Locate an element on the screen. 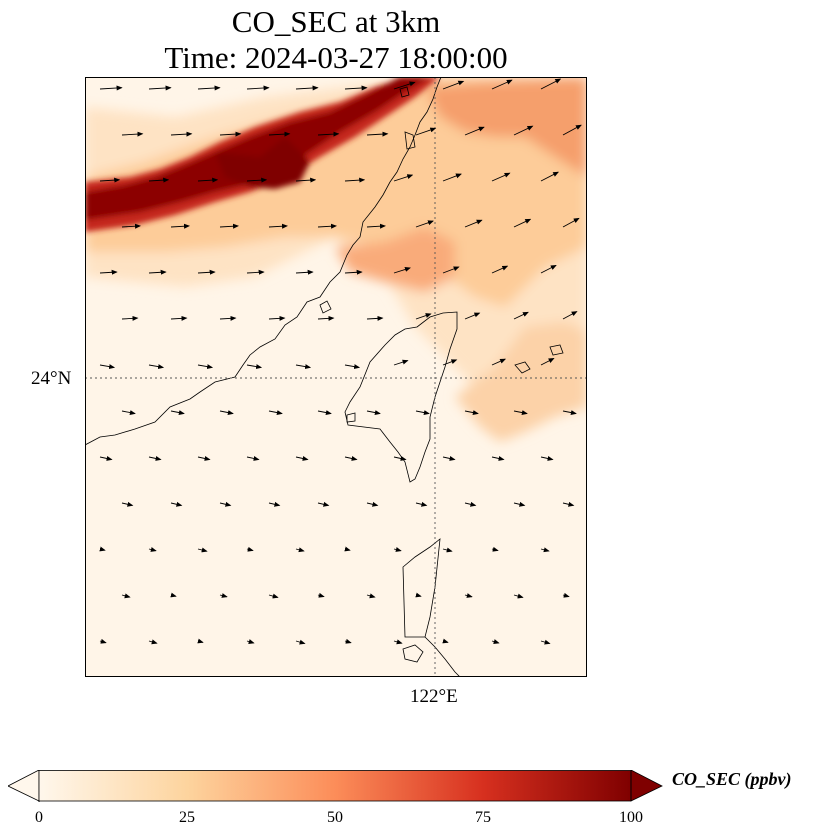 Image resolution: width=821 pixels, height=839 pixels. colorbar-min-extend is located at coordinates (23, 785).